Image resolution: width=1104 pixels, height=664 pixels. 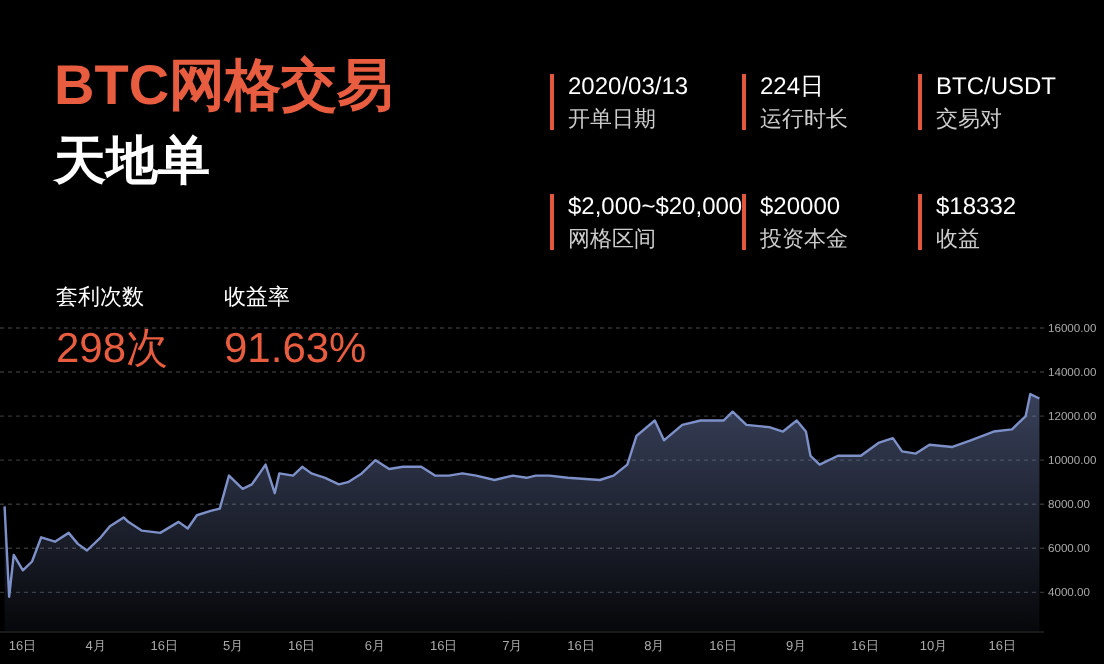 What do you see at coordinates (612, 119) in the screenshot?
I see `text: 开单日期` at bounding box center [612, 119].